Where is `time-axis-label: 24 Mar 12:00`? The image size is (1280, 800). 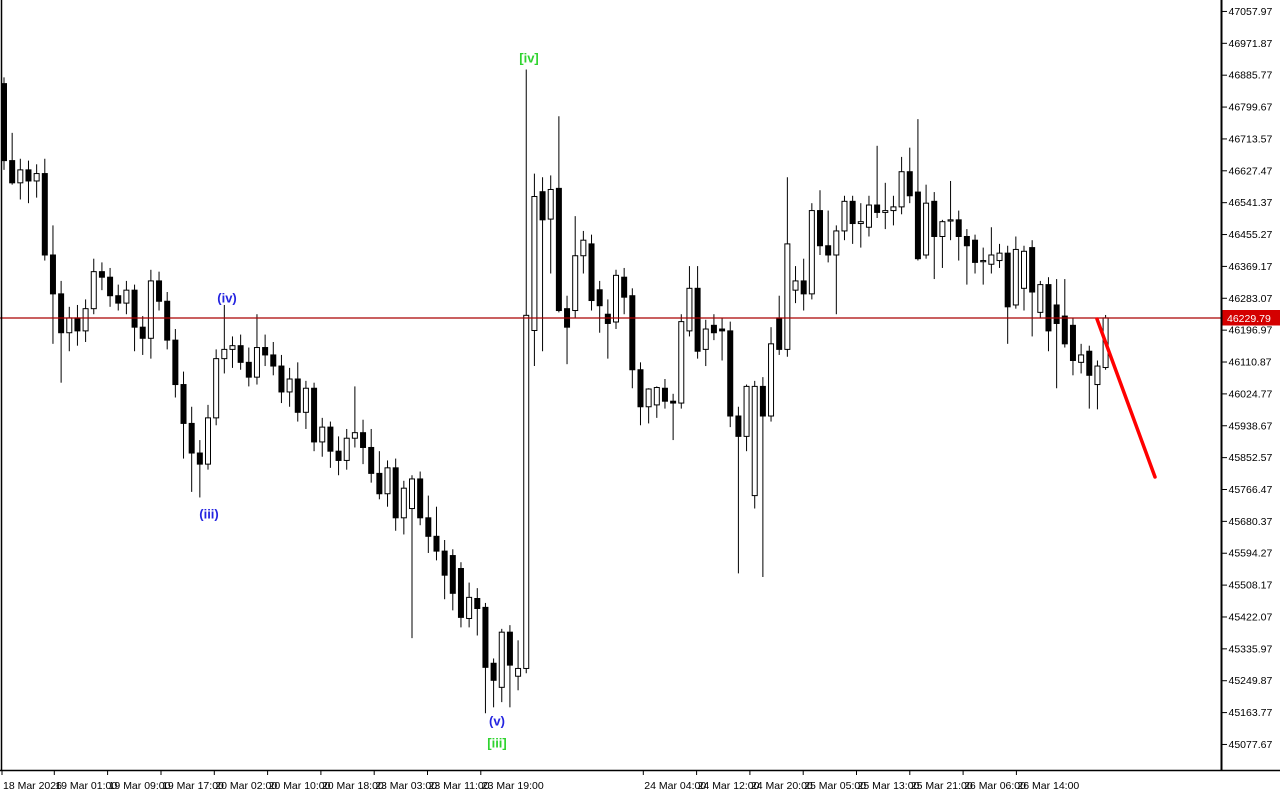 time-axis-label: 24 Mar 12:00 is located at coordinates (729, 786).